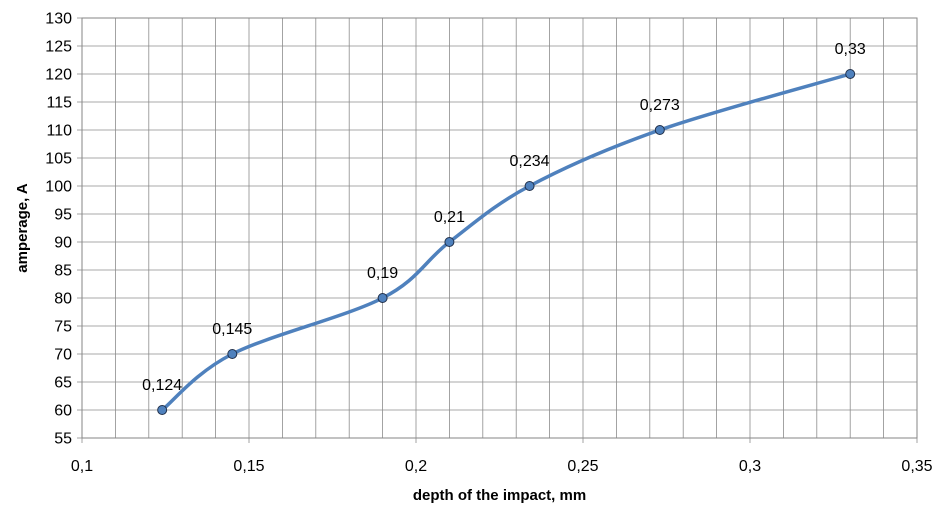  Describe the element at coordinates (22, 228) in the screenshot. I see `y-axis-title: amperage, A` at that location.